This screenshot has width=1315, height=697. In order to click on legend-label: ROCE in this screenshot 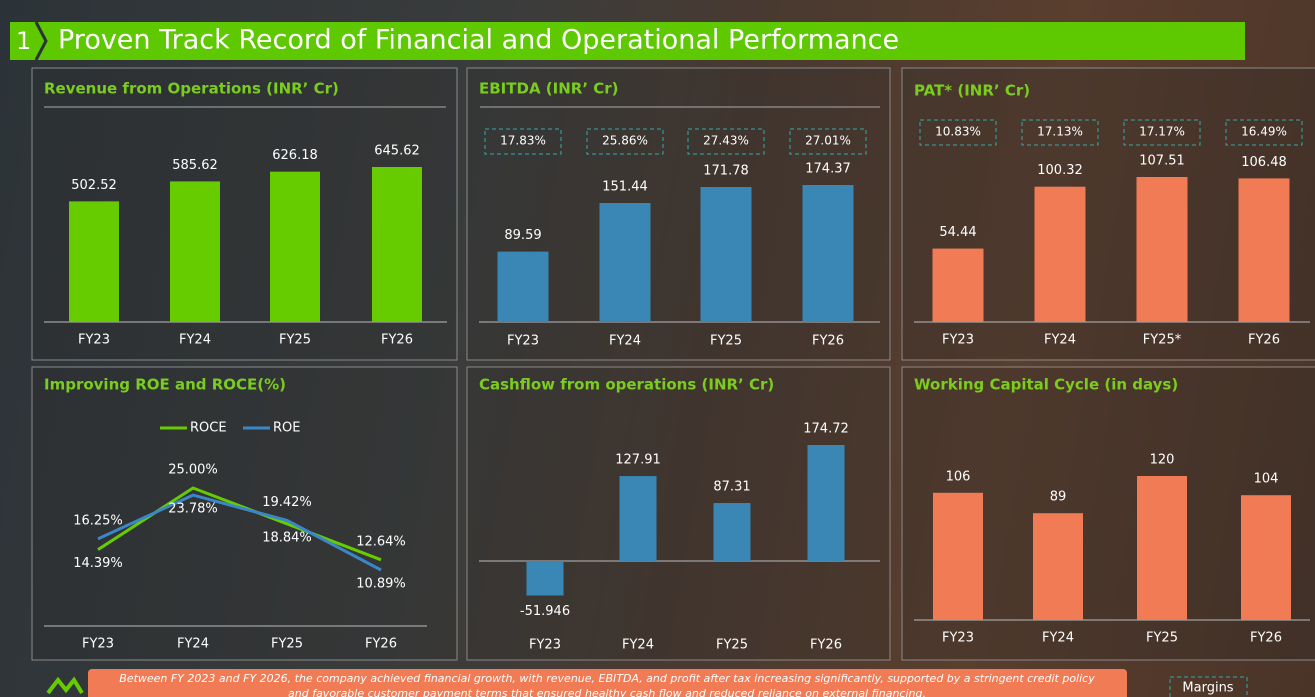, I will do `click(208, 428)`.